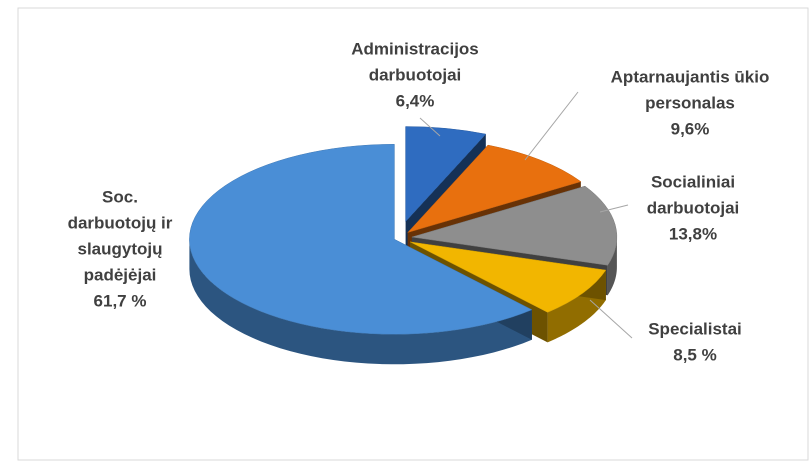  Describe the element at coordinates (120, 300) in the screenshot. I see `value-label: 61,7 %` at that location.